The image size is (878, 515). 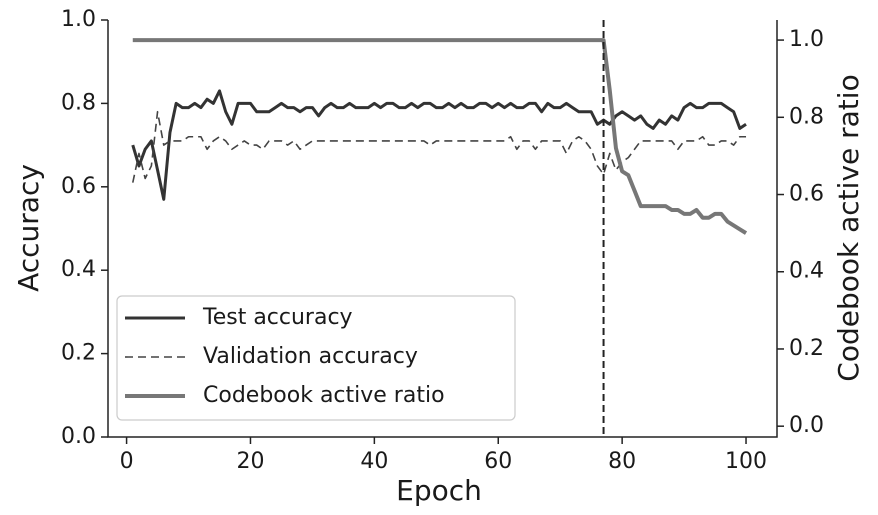 What do you see at coordinates (78, 102) in the screenshot?
I see `y-tick-label: 0.8` at bounding box center [78, 102].